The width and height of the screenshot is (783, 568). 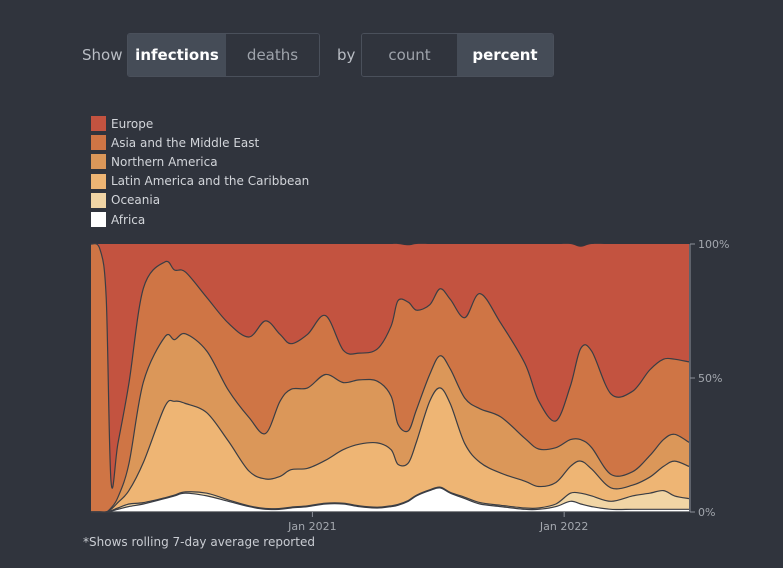 I want to click on area-africa, so click(x=390, y=500).